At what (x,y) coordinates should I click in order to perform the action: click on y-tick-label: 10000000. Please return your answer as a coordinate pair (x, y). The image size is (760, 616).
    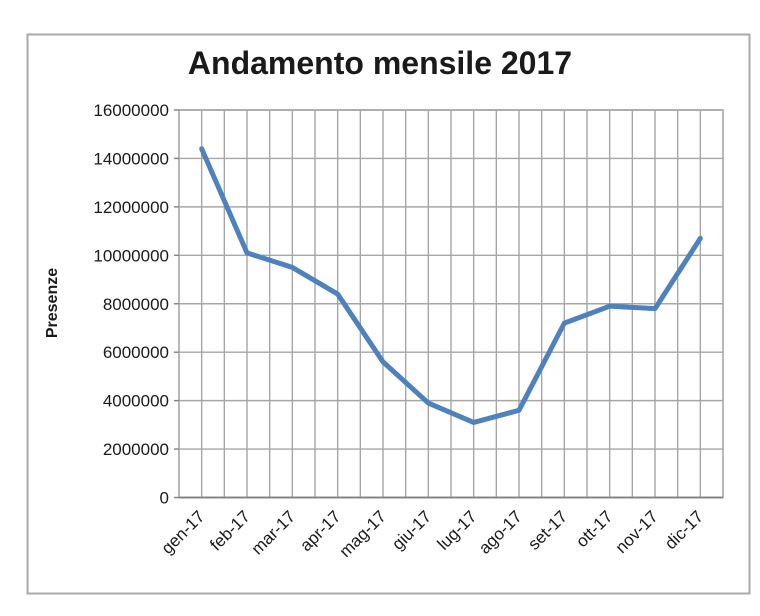
    Looking at the image, I should click on (131, 255).